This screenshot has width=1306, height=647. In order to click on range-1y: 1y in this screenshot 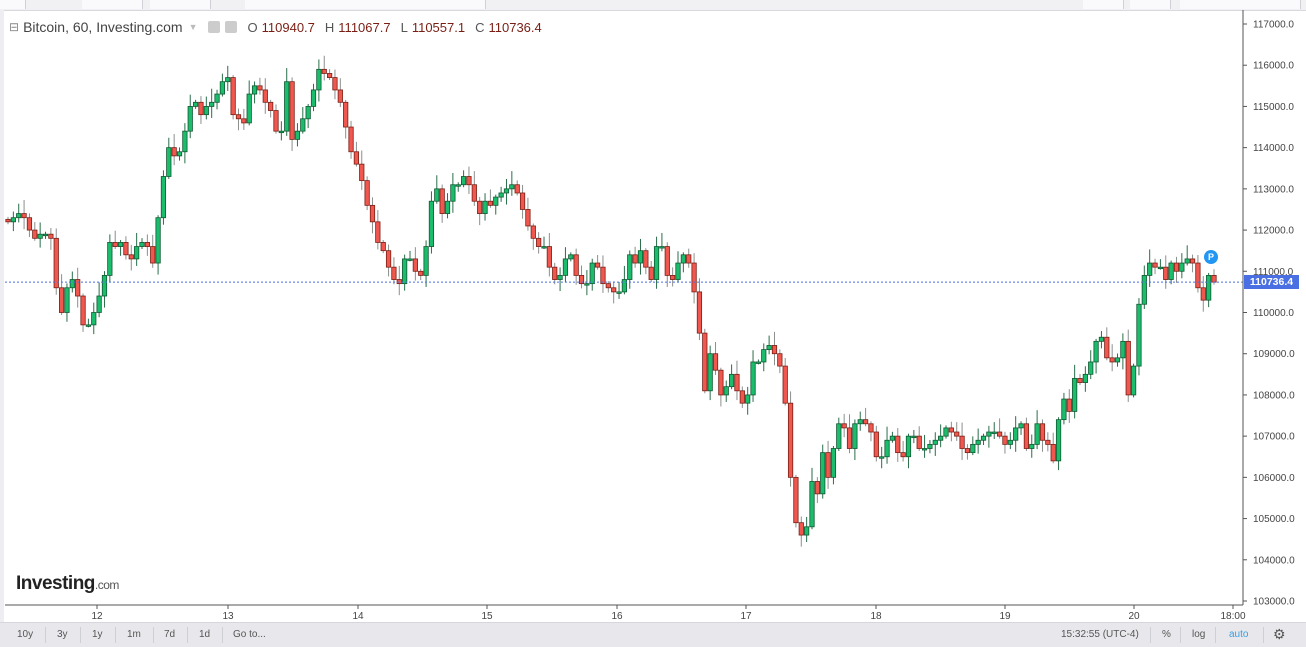, I will do `click(97, 634)`.